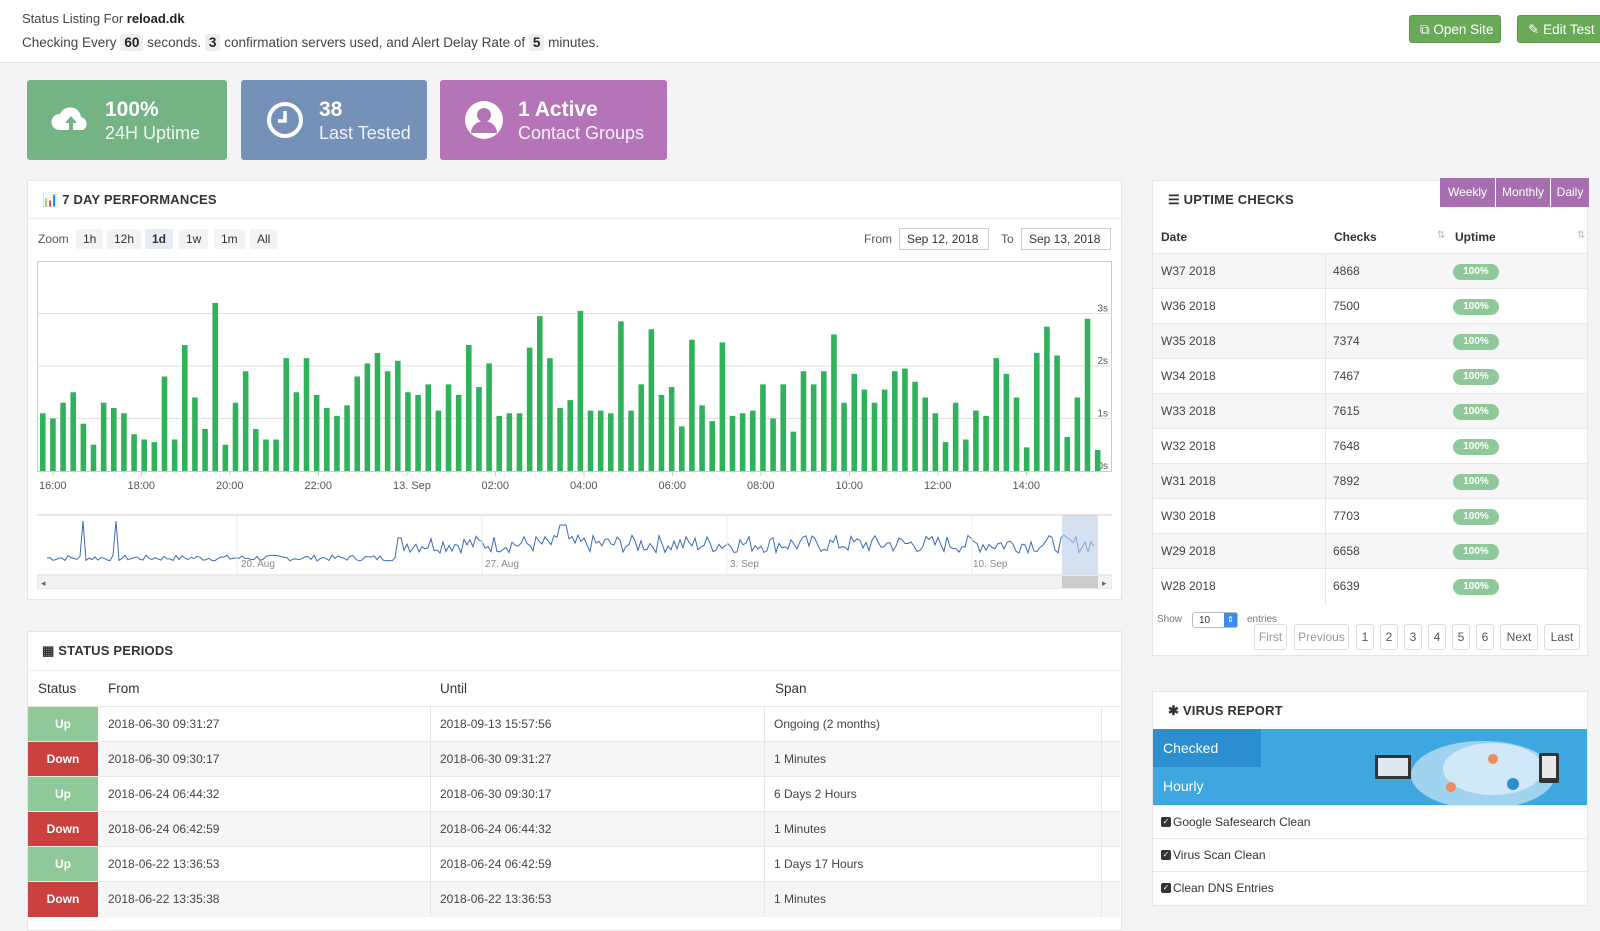 The height and width of the screenshot is (931, 1600). What do you see at coordinates (1467, 192) in the screenshot?
I see `tab-weekly: Weekly` at bounding box center [1467, 192].